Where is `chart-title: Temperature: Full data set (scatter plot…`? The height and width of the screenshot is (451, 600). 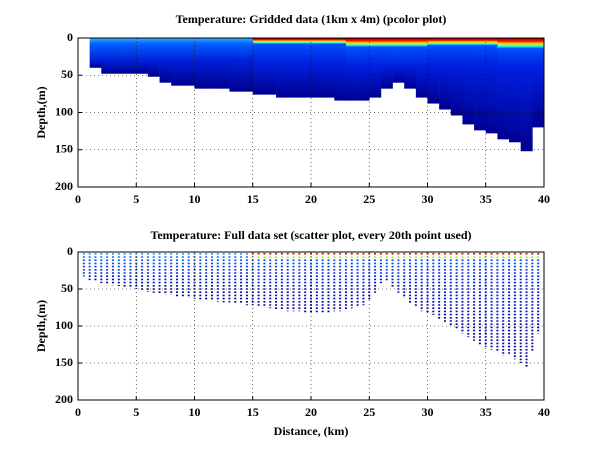
chart-title: Temperature: Full data set (scatter plot… is located at coordinates (310, 235).